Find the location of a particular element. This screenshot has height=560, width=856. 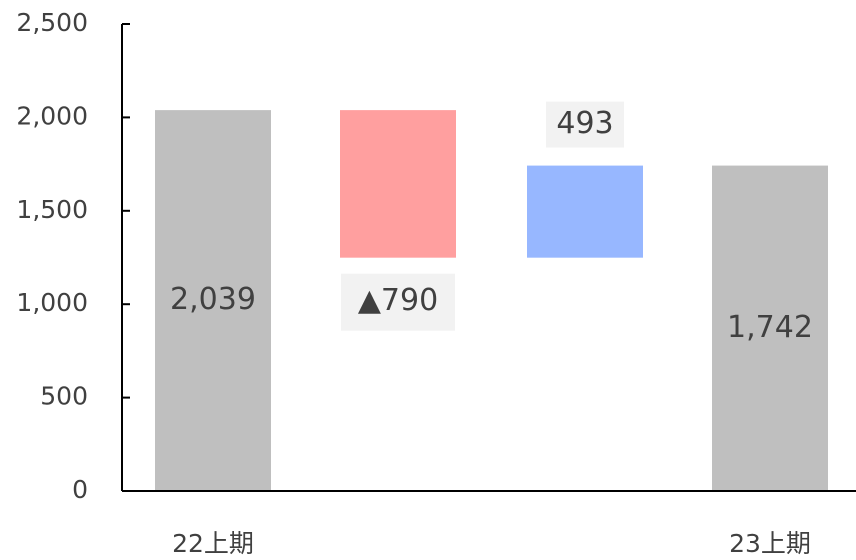

y-tick-label: 1,000 is located at coordinates (52, 302).